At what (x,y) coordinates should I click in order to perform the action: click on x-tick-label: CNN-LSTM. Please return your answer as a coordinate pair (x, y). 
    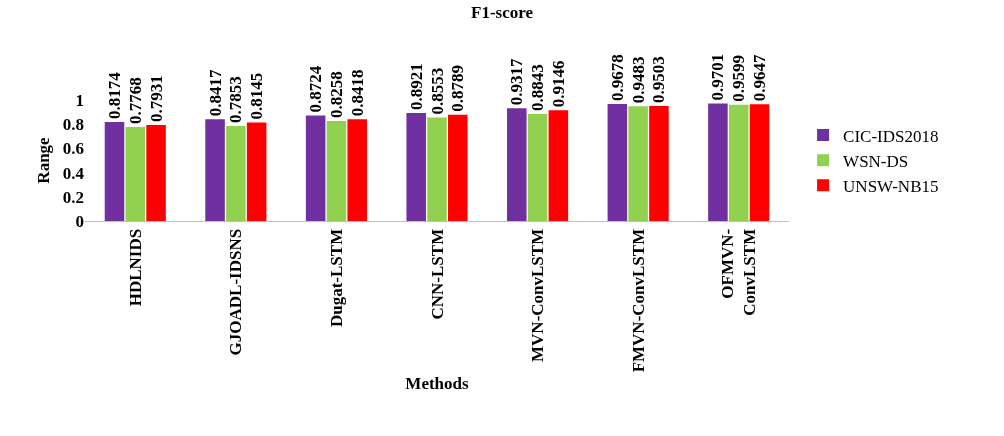
    Looking at the image, I should click on (437, 274).